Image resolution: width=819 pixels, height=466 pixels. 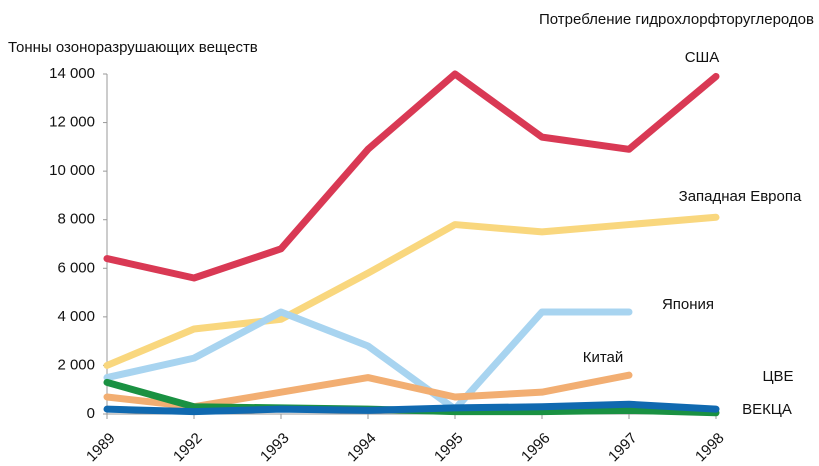 What do you see at coordinates (767, 409) in the screenshot?
I see `series-label: ВЕКЦА` at bounding box center [767, 409].